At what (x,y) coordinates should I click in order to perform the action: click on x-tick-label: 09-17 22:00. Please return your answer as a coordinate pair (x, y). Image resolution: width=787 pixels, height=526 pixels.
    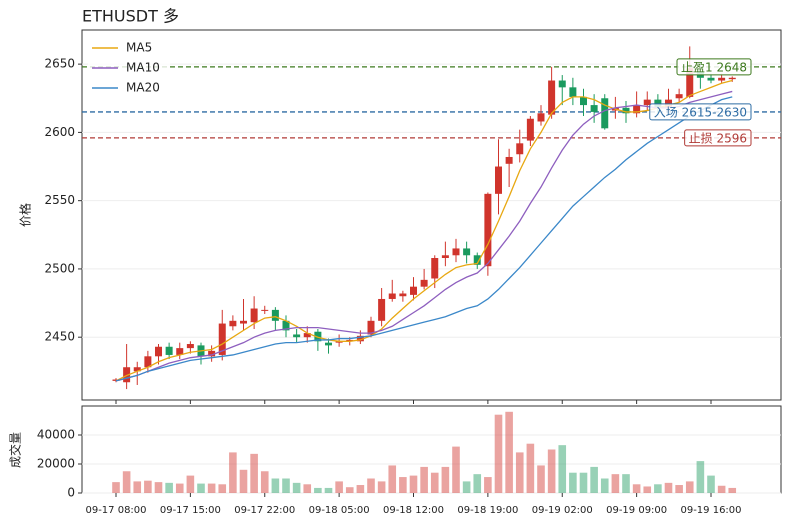
    Looking at the image, I should click on (264, 510).